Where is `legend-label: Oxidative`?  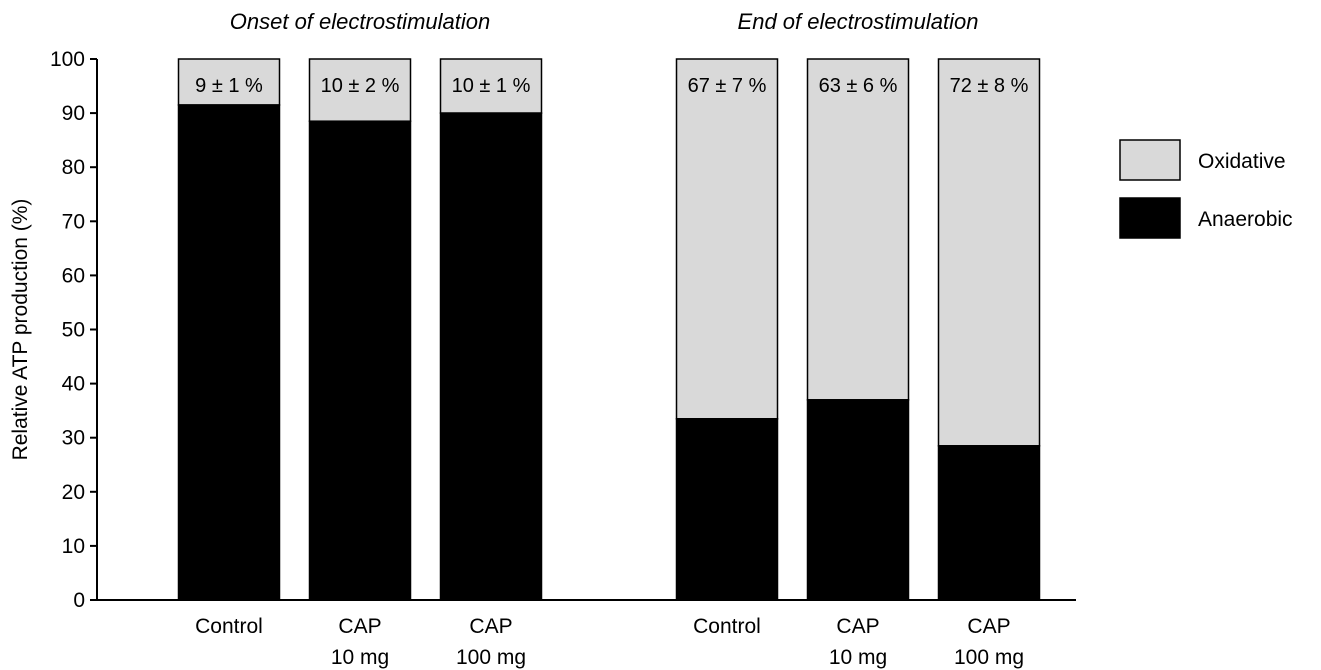
legend-label: Oxidative is located at coordinates (1242, 161).